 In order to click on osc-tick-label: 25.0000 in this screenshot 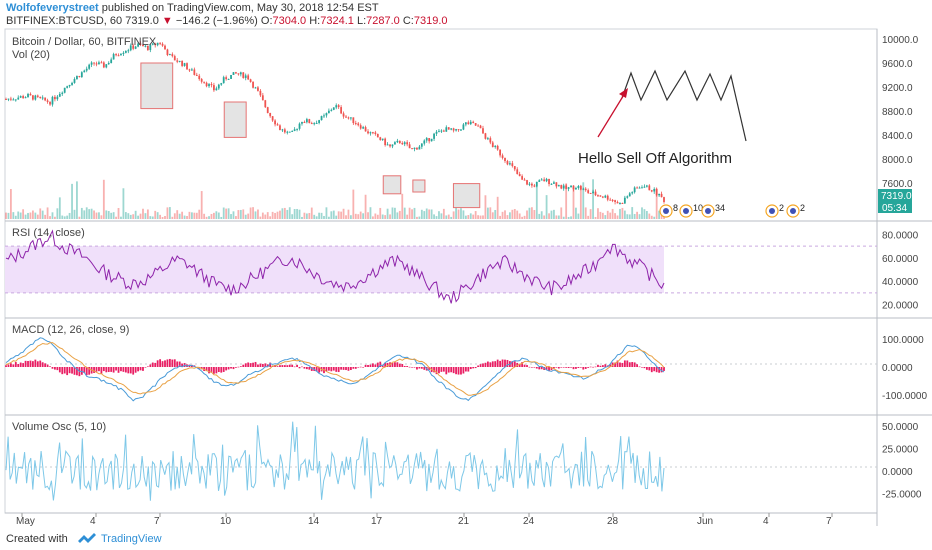, I will do `click(900, 450)`.